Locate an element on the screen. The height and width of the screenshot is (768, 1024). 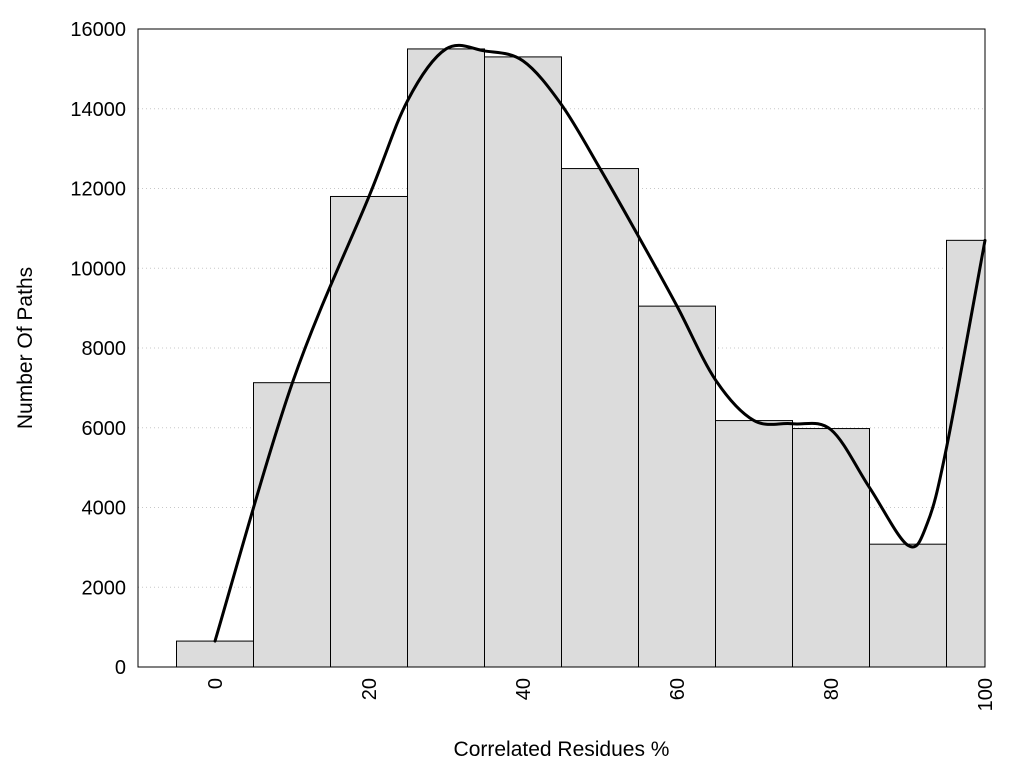
x-axis-label: Correlated Residues % is located at coordinates (562, 749).